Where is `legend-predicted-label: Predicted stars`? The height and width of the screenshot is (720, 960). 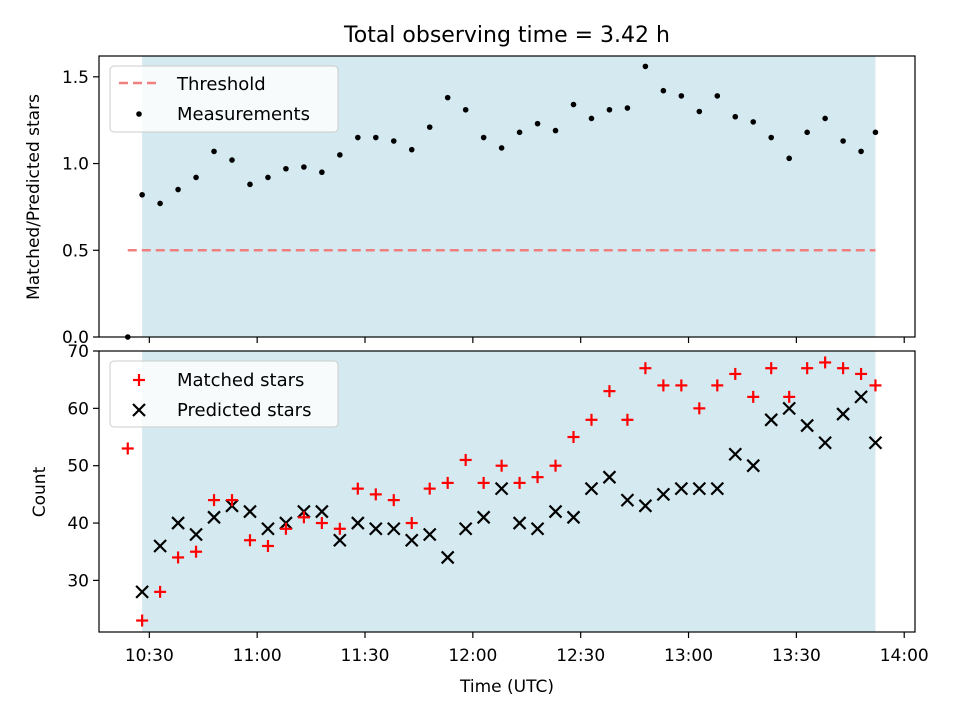
legend-predicted-label: Predicted stars is located at coordinates (244, 410).